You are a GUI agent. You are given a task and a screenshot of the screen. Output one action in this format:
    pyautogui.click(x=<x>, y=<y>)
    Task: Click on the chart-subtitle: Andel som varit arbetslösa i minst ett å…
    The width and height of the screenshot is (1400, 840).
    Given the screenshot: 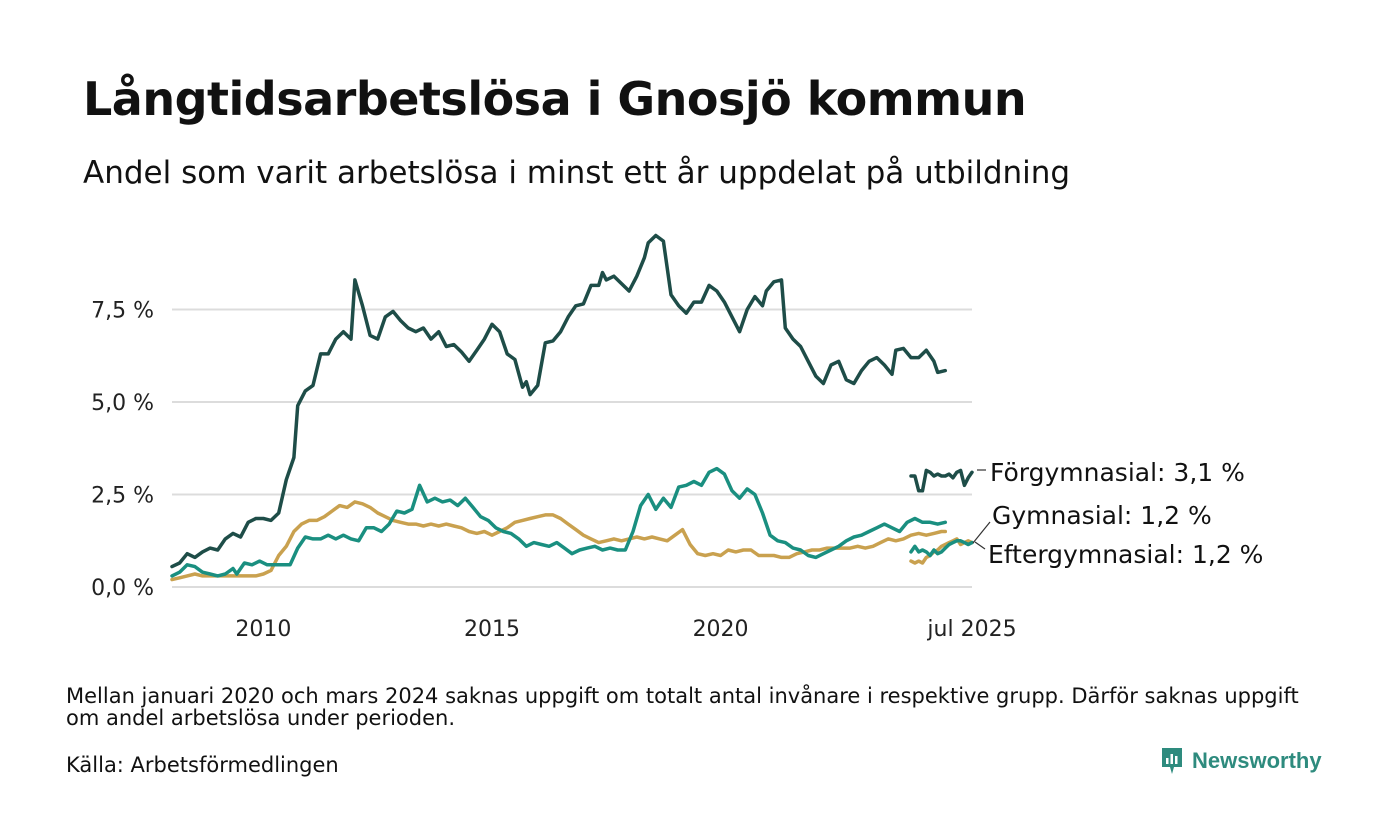 What is the action you would take?
    pyautogui.click(x=577, y=173)
    